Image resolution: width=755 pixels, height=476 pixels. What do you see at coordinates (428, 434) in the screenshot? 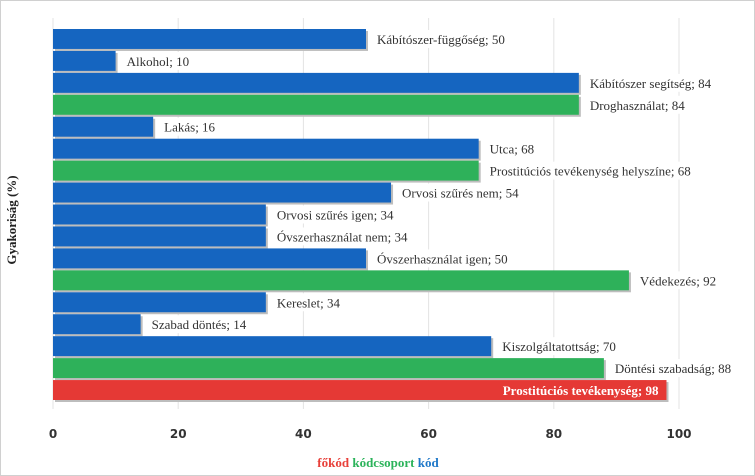
I see `x-tick-label: 60` at bounding box center [428, 434].